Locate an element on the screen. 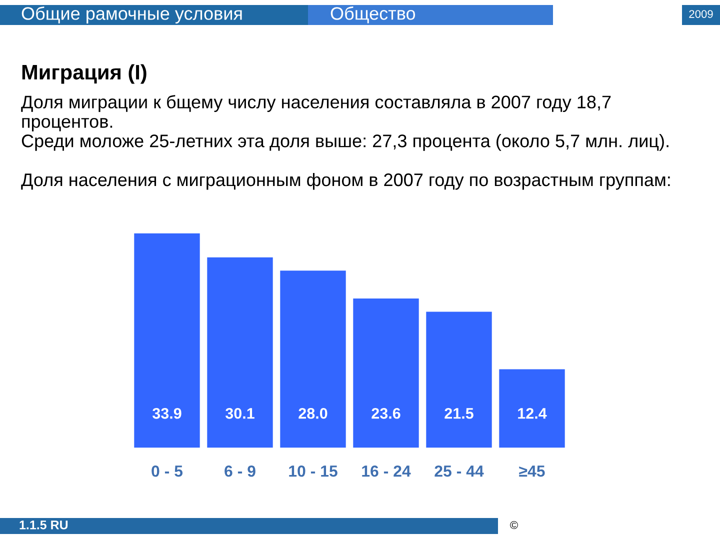 The width and height of the screenshot is (720, 540). x-tick-label: 6 - 9 is located at coordinates (240, 471).